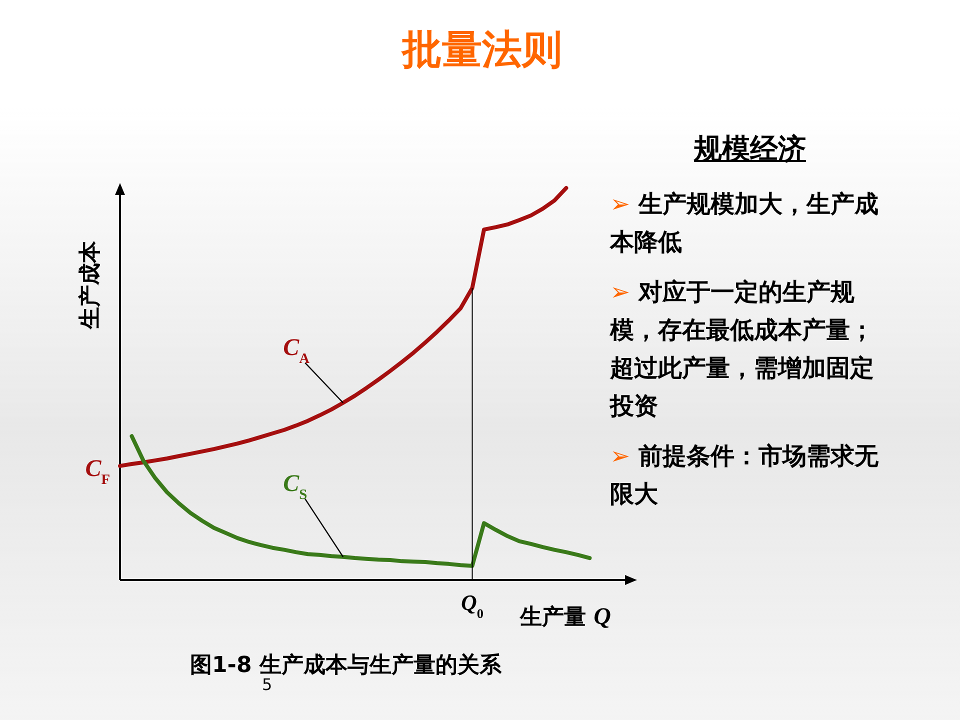  What do you see at coordinates (745, 223) in the screenshot?
I see `text: ➢ 生产规模加大，生产成本降低` at bounding box center [745, 223].